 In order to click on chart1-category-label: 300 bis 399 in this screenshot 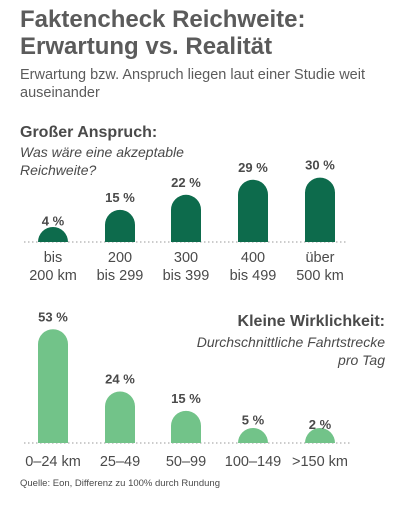, I will do `click(186, 267)`.